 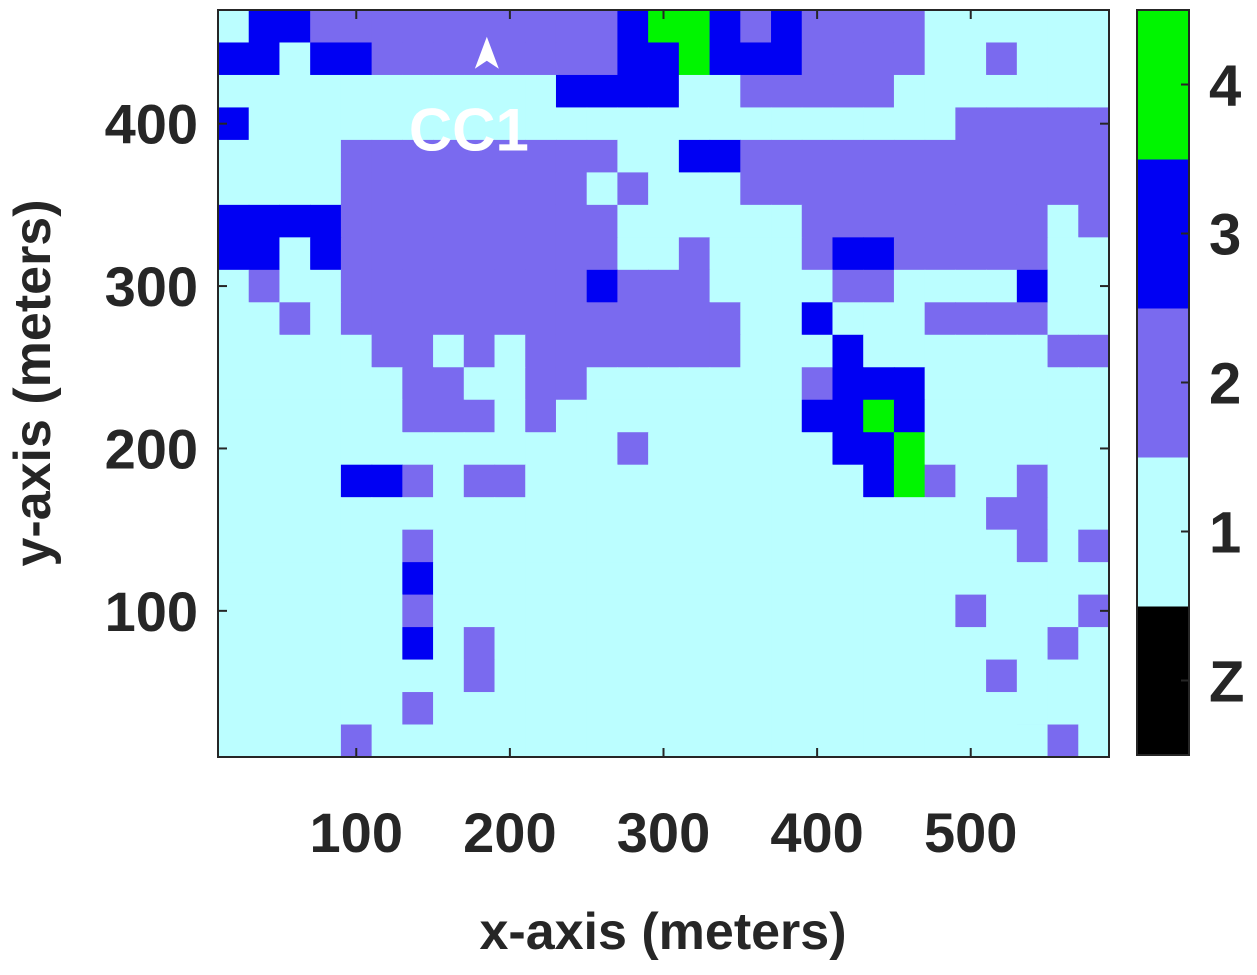 I want to click on x-tick-label: 100, so click(x=356, y=832).